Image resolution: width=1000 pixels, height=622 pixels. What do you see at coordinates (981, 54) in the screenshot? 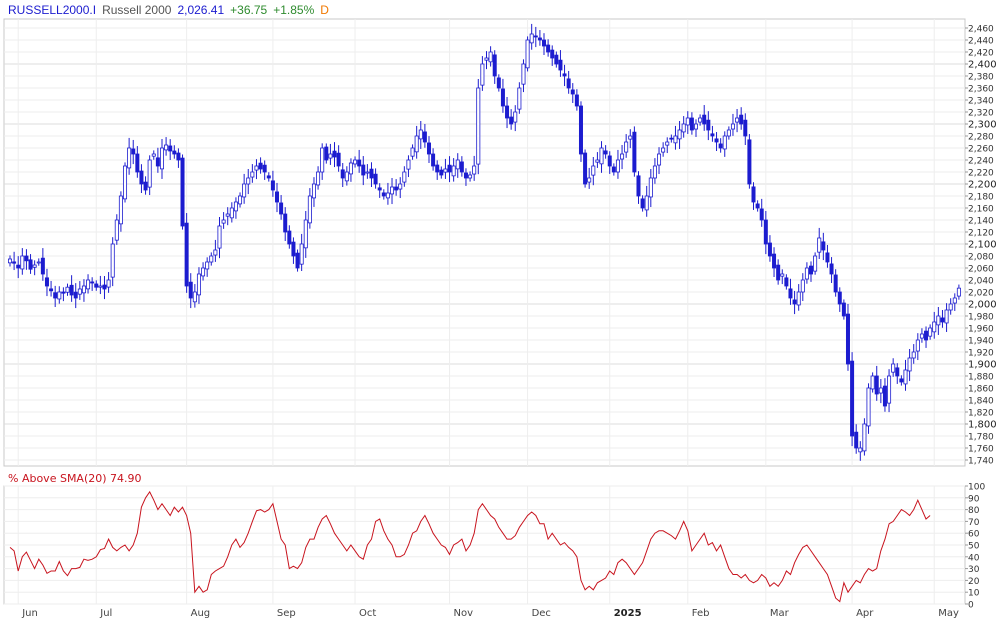
I see `price-tick-label: 2,420` at bounding box center [981, 54].